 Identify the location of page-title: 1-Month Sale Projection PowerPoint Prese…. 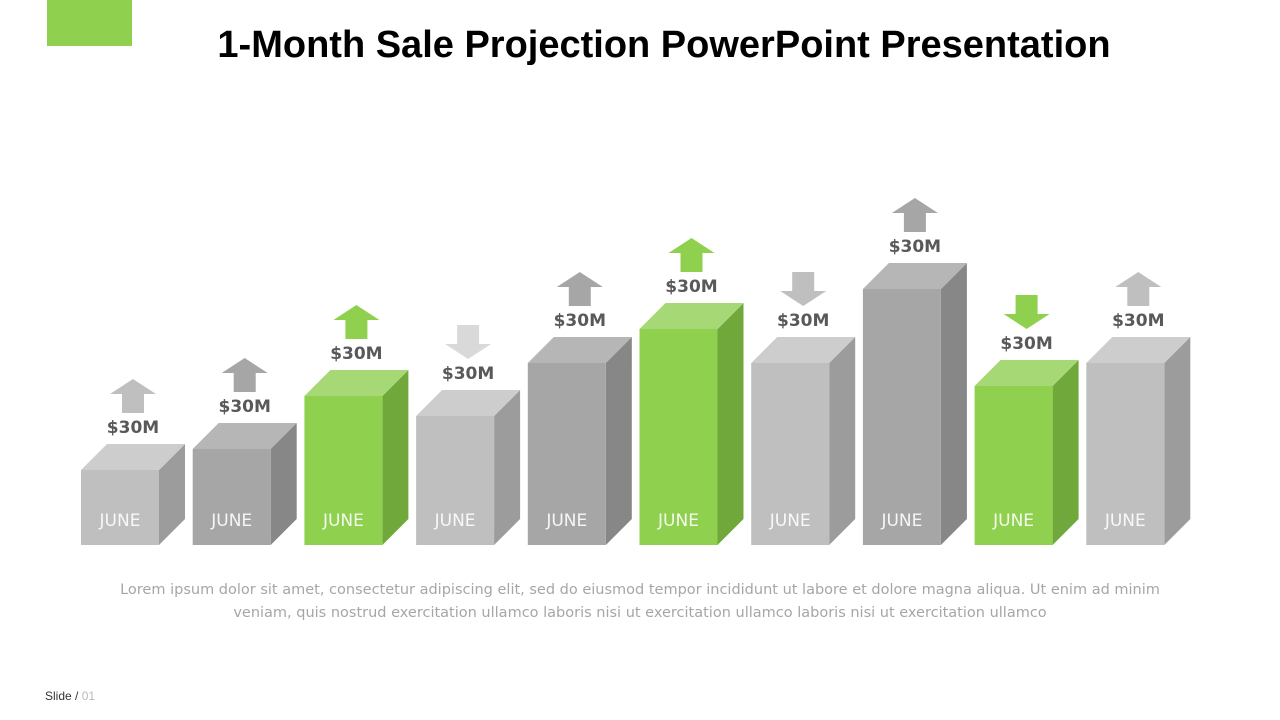
(664, 45).